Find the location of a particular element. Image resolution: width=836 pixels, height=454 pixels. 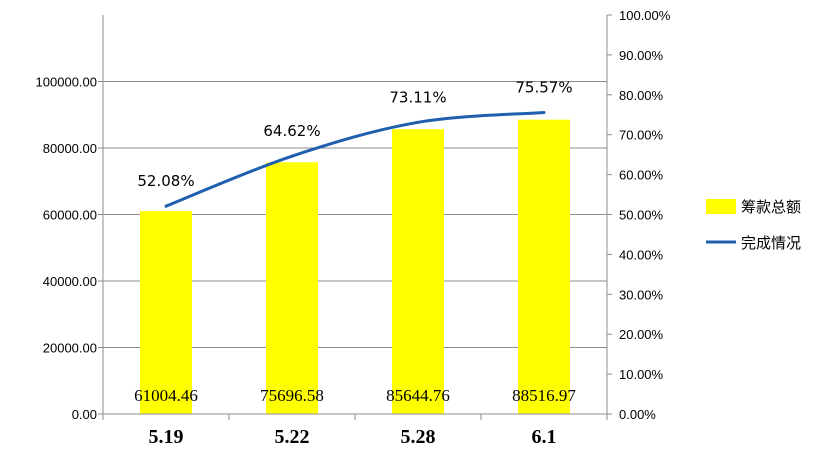

bar-value-label: 85644.76 is located at coordinates (418, 395).